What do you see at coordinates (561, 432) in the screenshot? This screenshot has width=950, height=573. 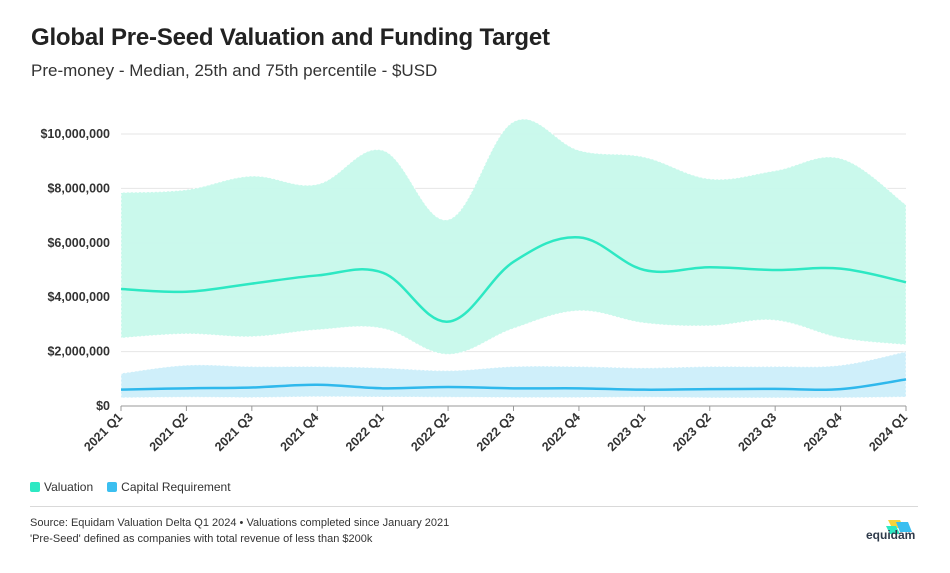 I see `x-tick-label: 2022 Q4` at bounding box center [561, 432].